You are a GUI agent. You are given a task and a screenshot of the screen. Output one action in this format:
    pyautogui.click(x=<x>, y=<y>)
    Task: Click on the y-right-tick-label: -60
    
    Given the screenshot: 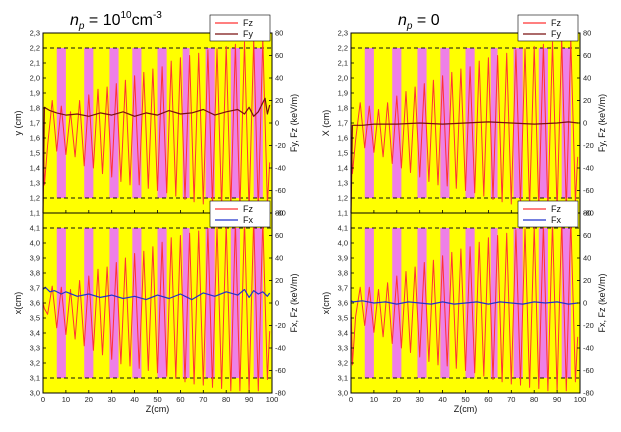 What is the action you would take?
    pyautogui.click(x=280, y=370)
    